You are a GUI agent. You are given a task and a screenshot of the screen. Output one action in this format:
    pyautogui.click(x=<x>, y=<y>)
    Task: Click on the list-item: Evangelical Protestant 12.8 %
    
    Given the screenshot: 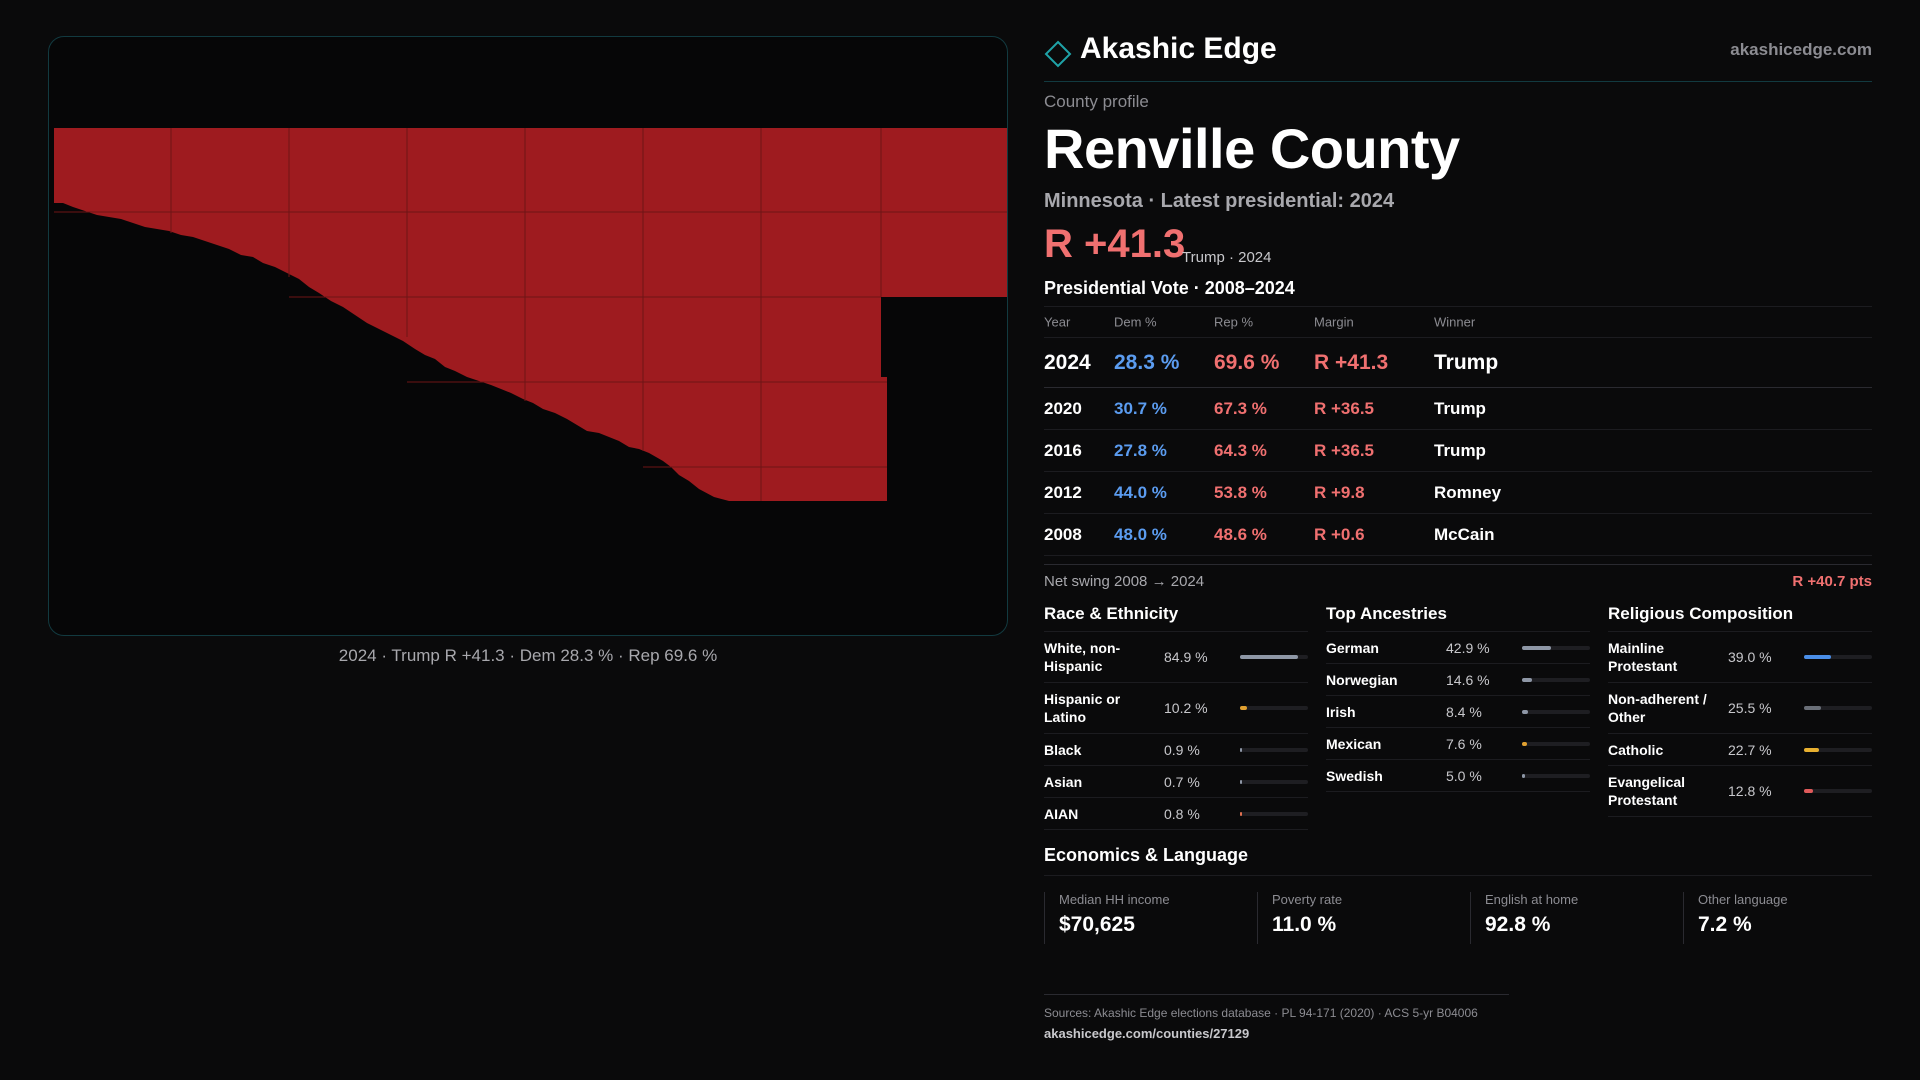 What is the action you would take?
    pyautogui.click(x=1740, y=791)
    